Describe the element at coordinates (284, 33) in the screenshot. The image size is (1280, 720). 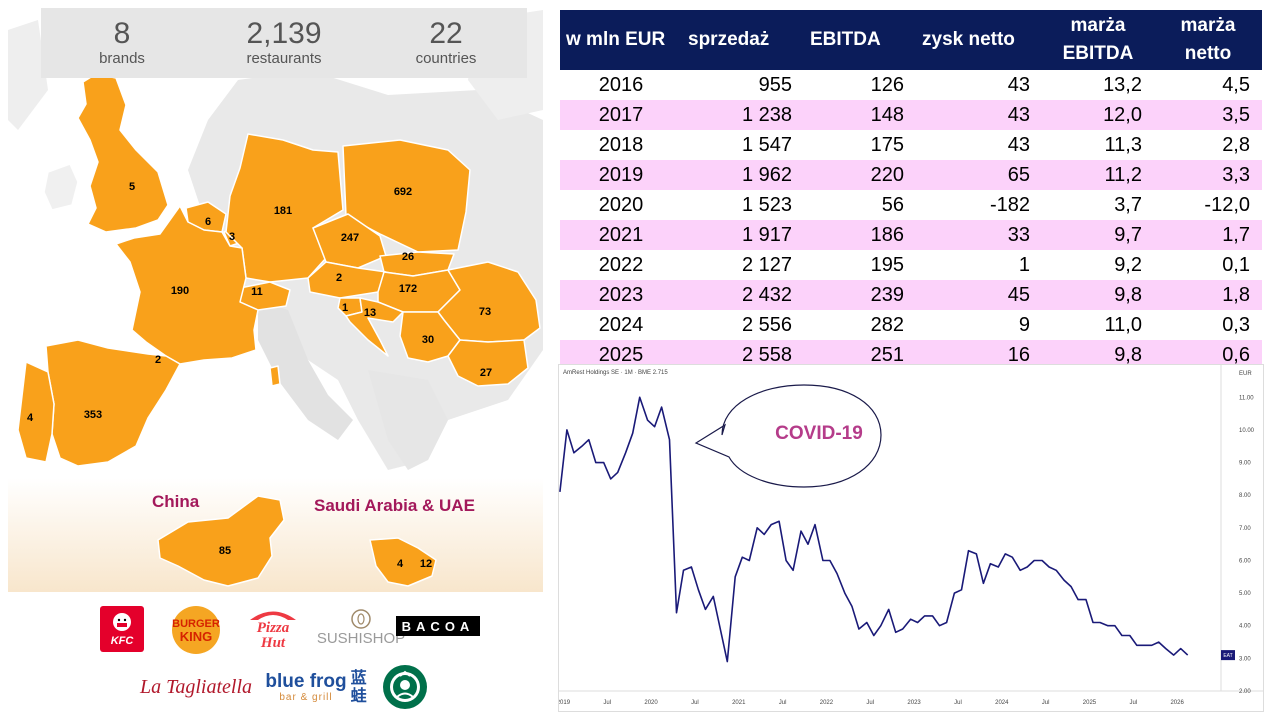
I see `stat-value: 2,139` at that location.